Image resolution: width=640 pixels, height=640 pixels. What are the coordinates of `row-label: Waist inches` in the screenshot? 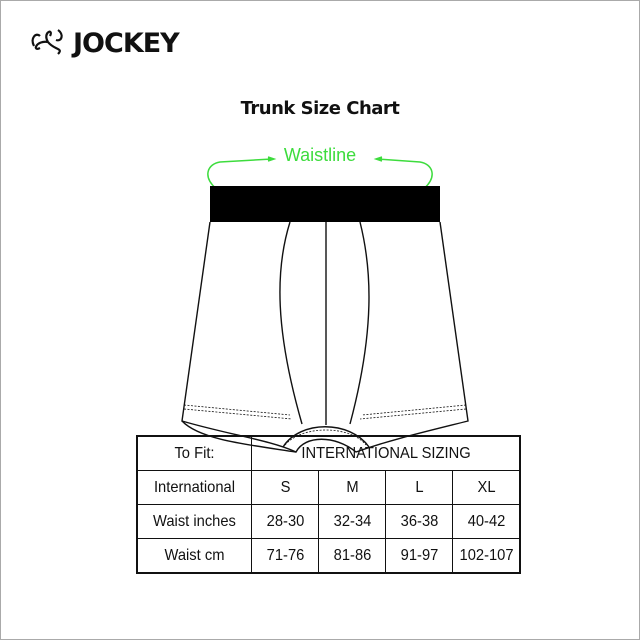 It's located at (194, 521).